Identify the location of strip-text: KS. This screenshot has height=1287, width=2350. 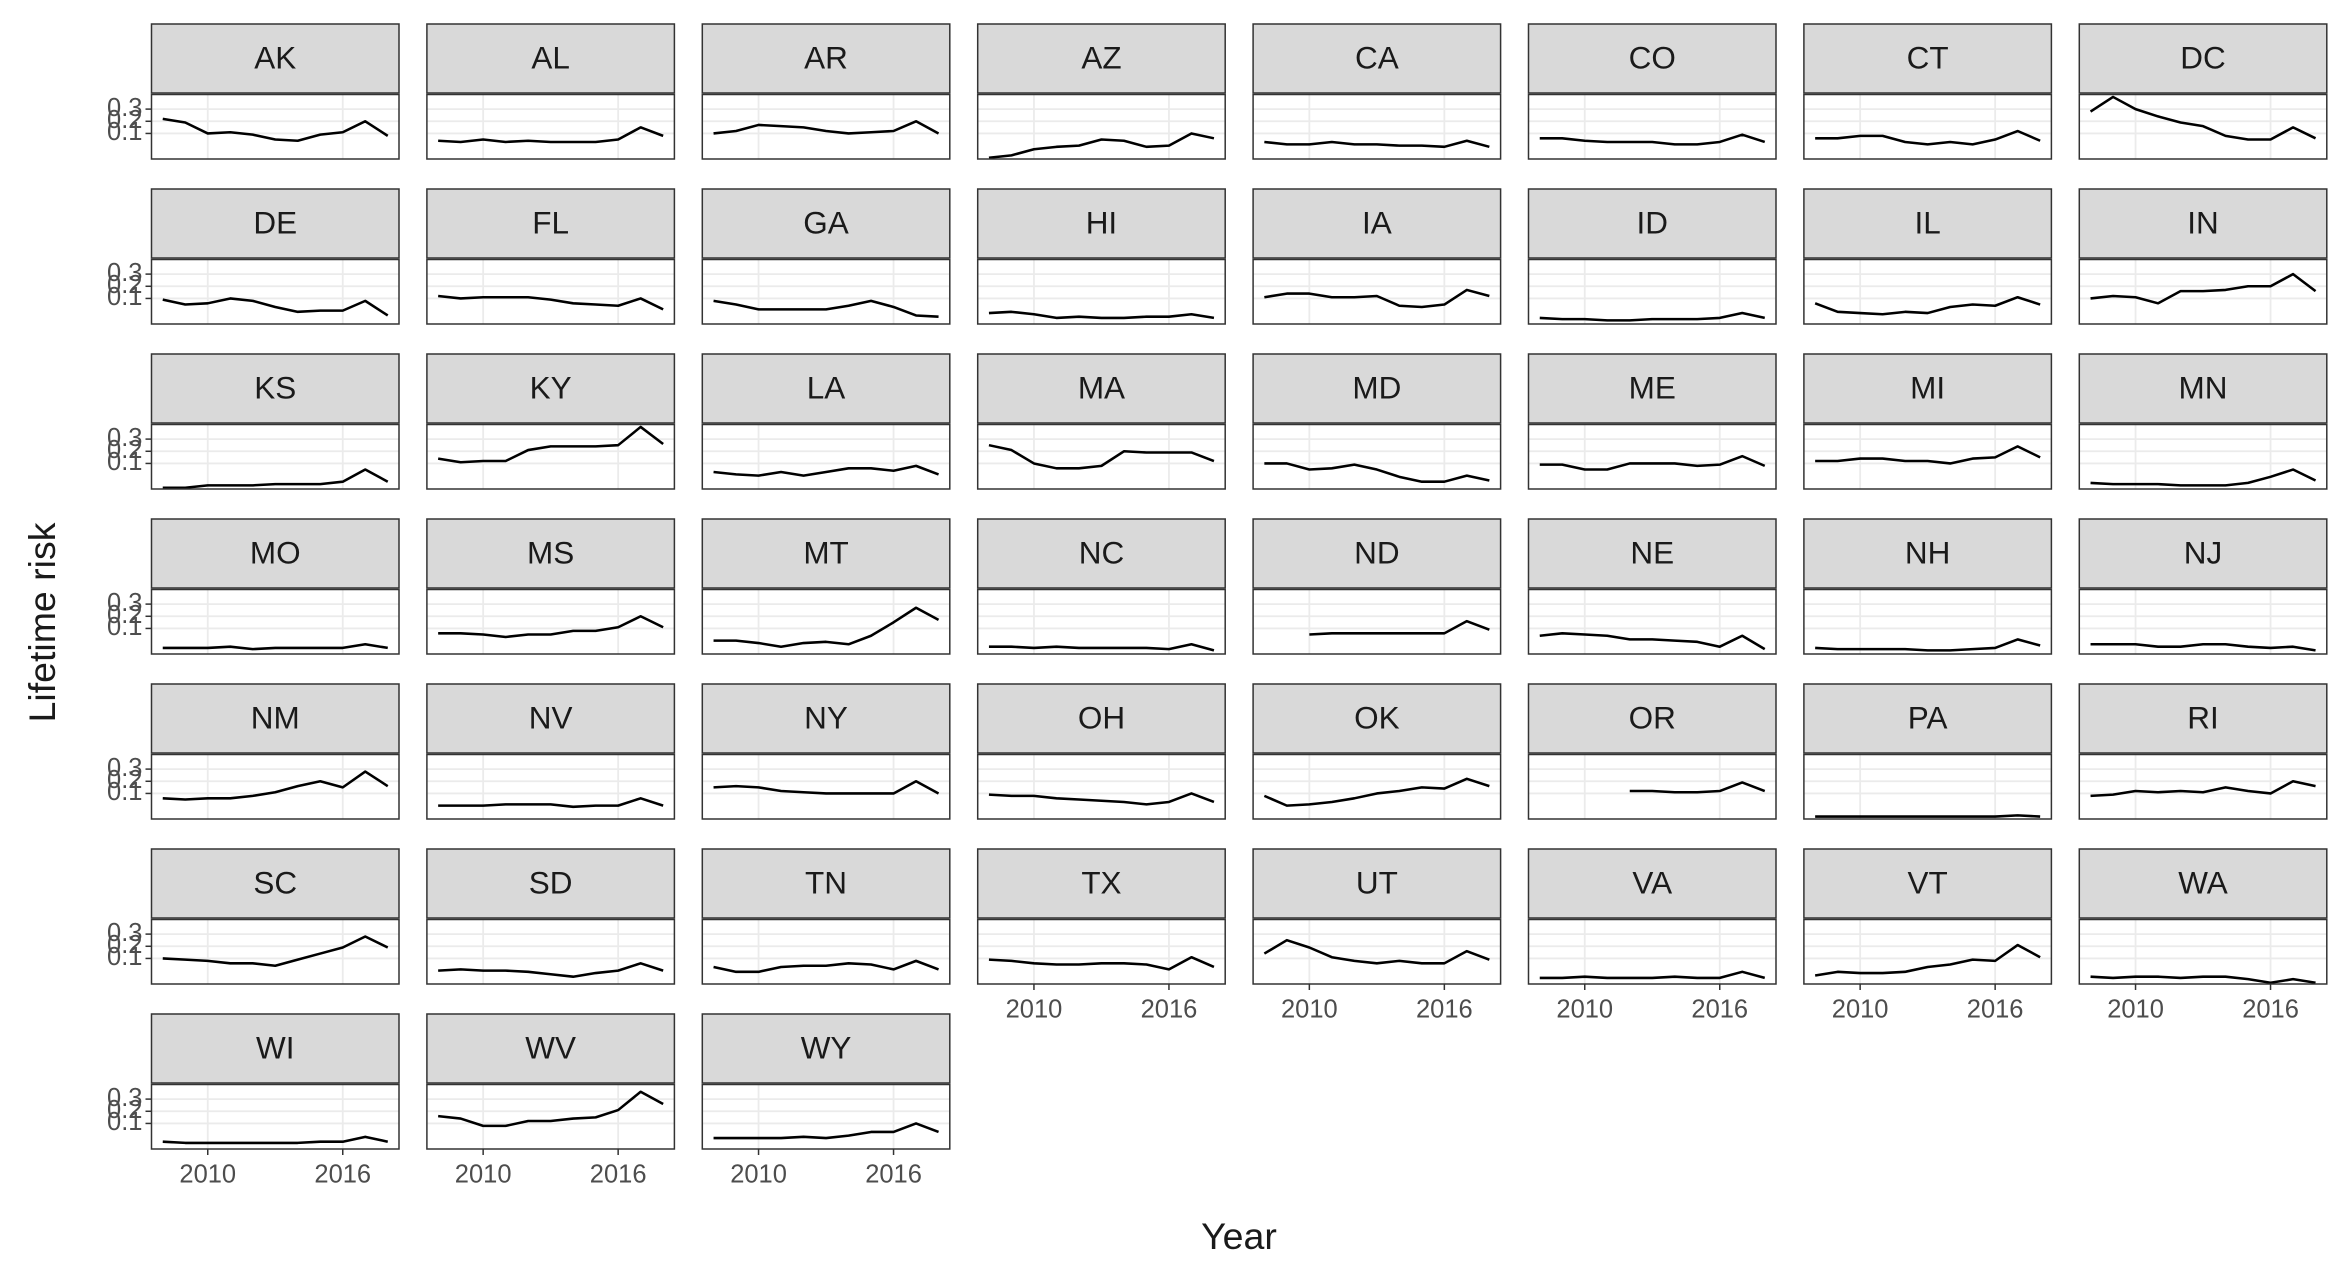
(275, 387).